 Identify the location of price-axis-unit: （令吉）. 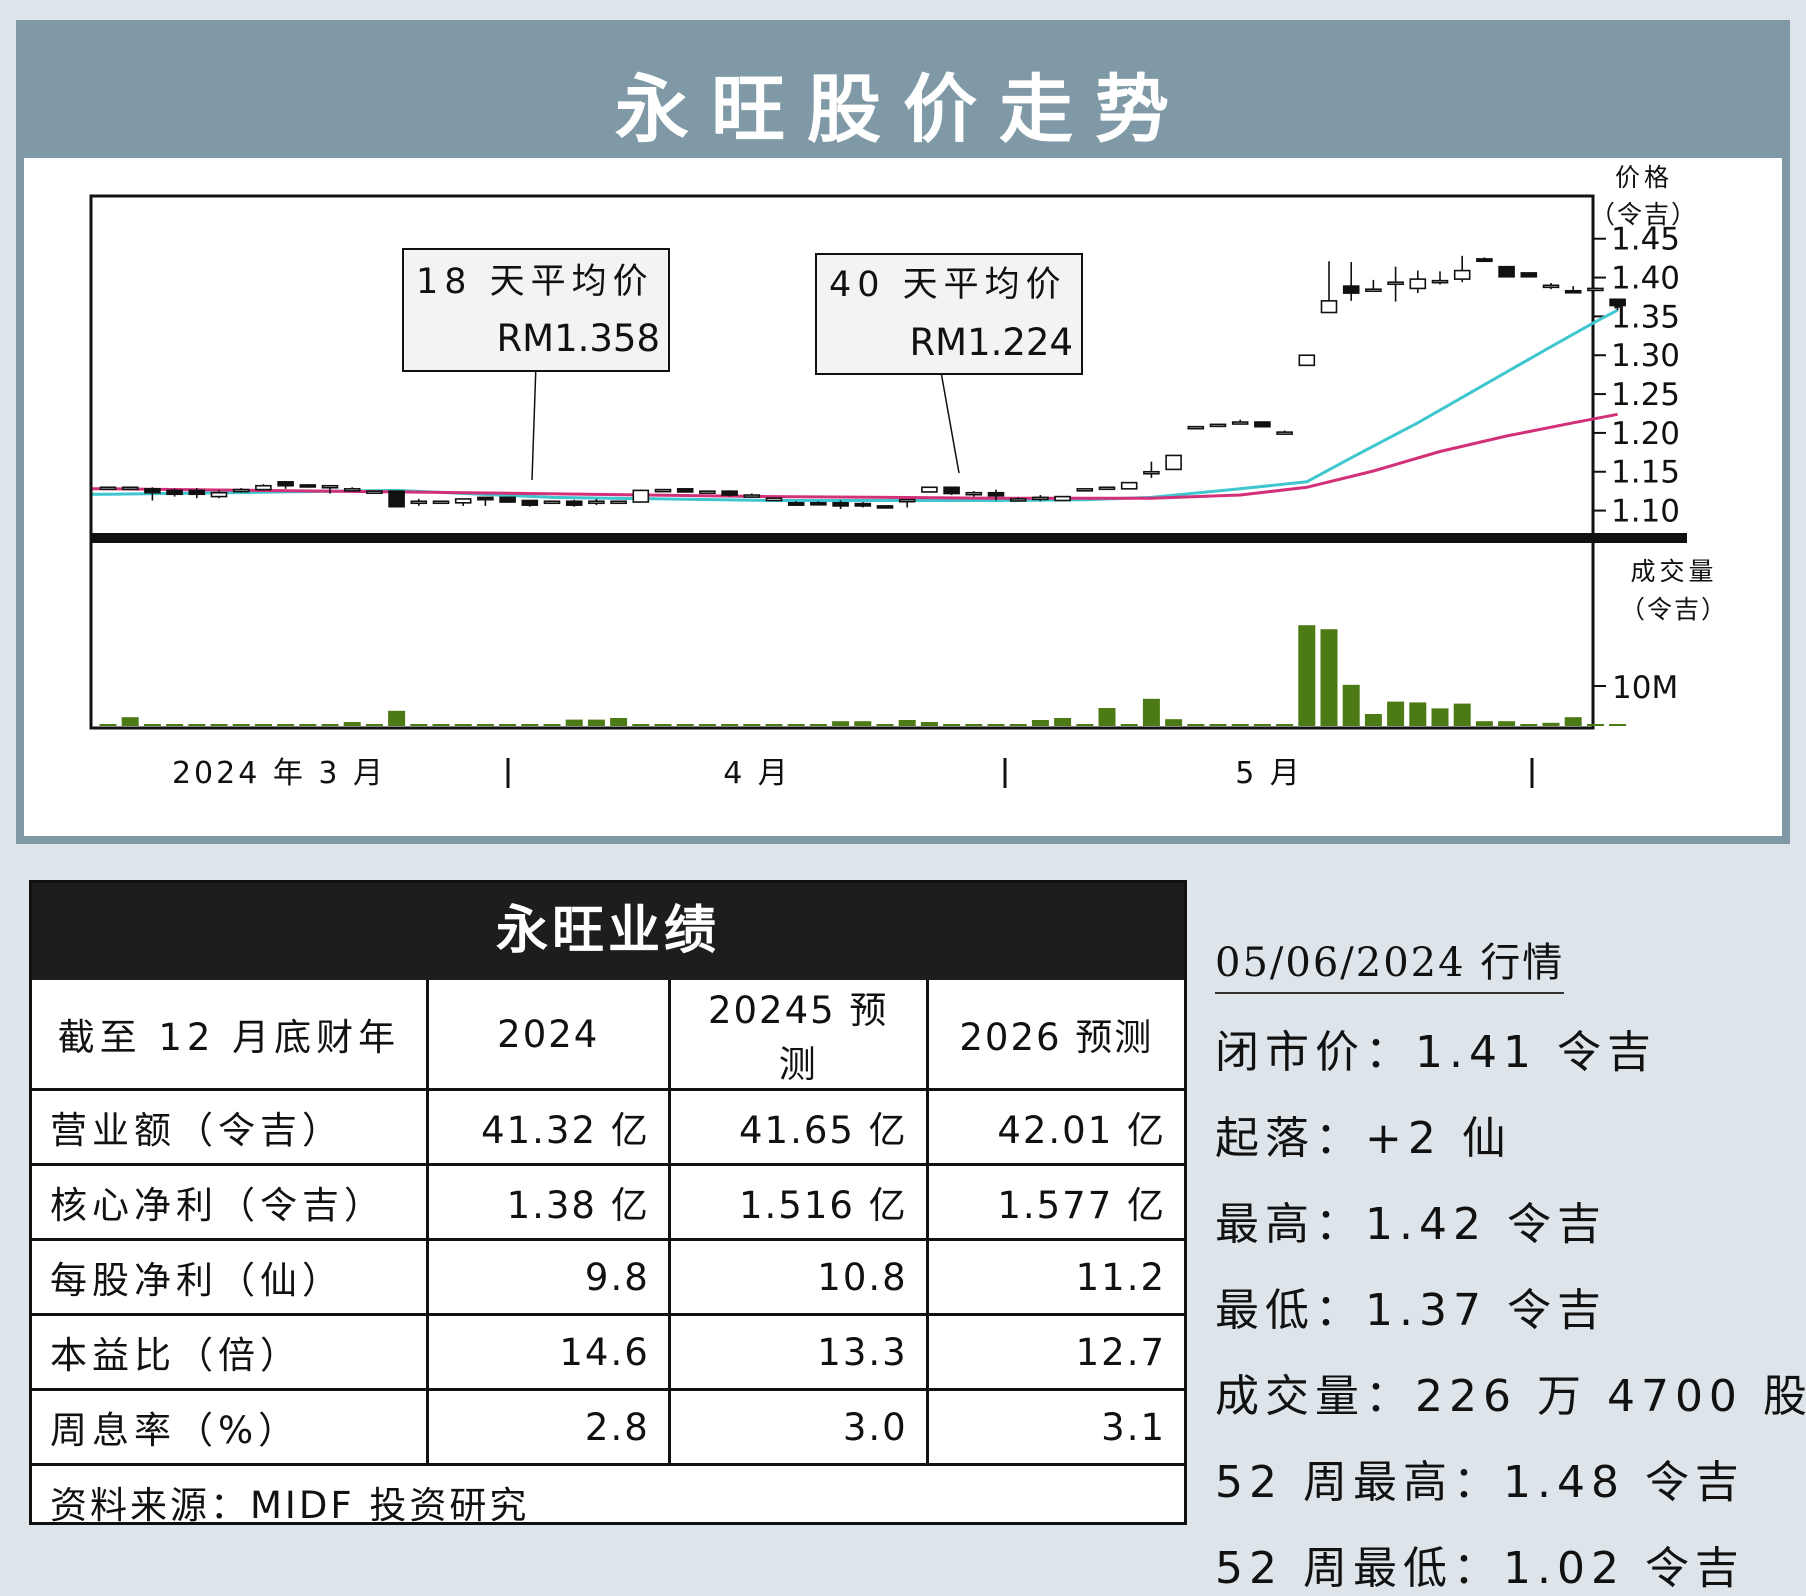
(1644, 214).